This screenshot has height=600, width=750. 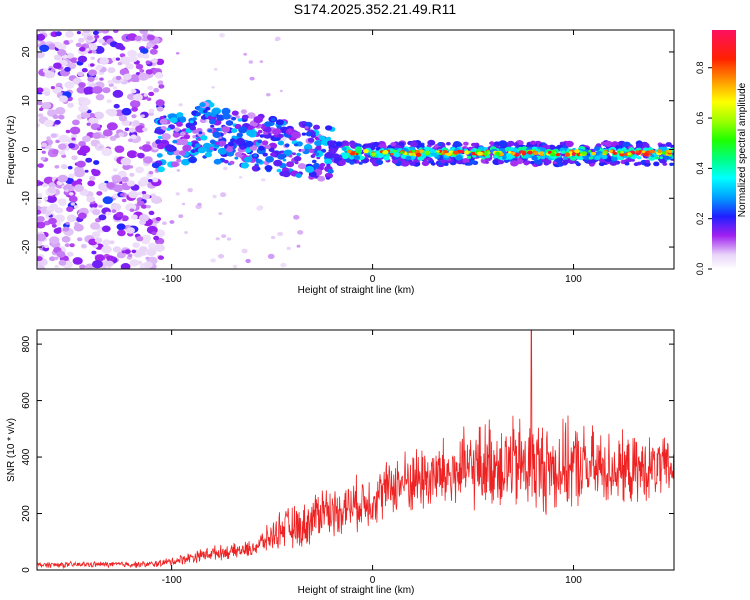 What do you see at coordinates (703, 168) in the screenshot?
I see `colorbar-axis: 0.0 0.2 0.4 0.6 0.8` at bounding box center [703, 168].